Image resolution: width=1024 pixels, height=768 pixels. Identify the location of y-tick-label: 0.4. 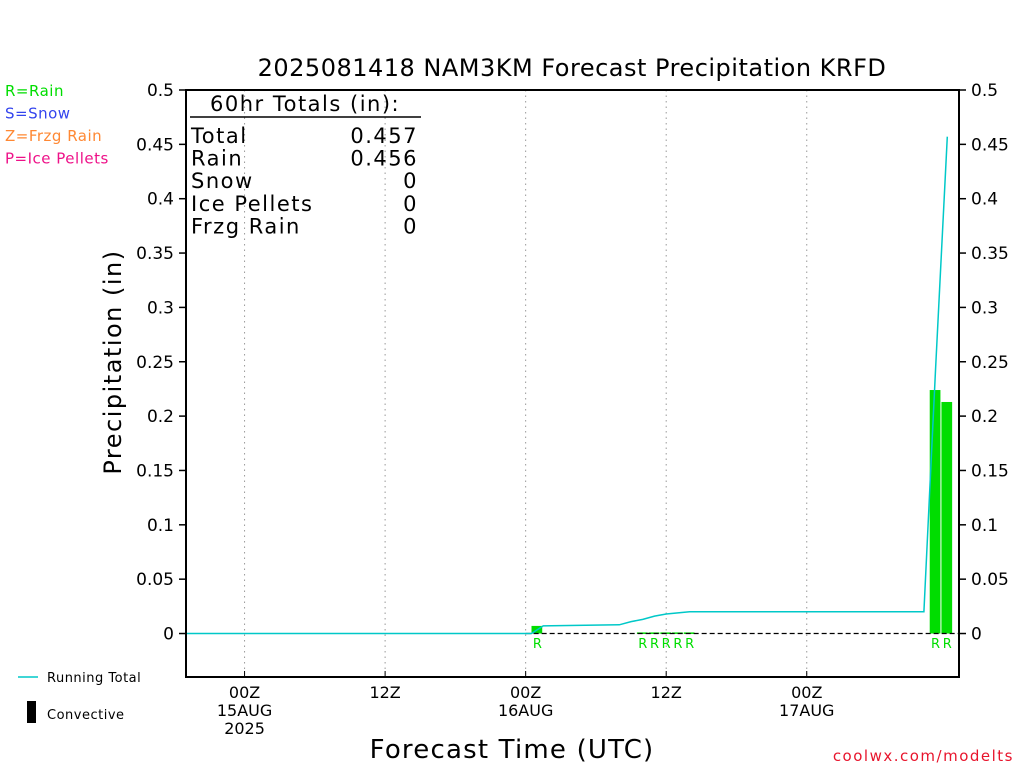
(160, 200).